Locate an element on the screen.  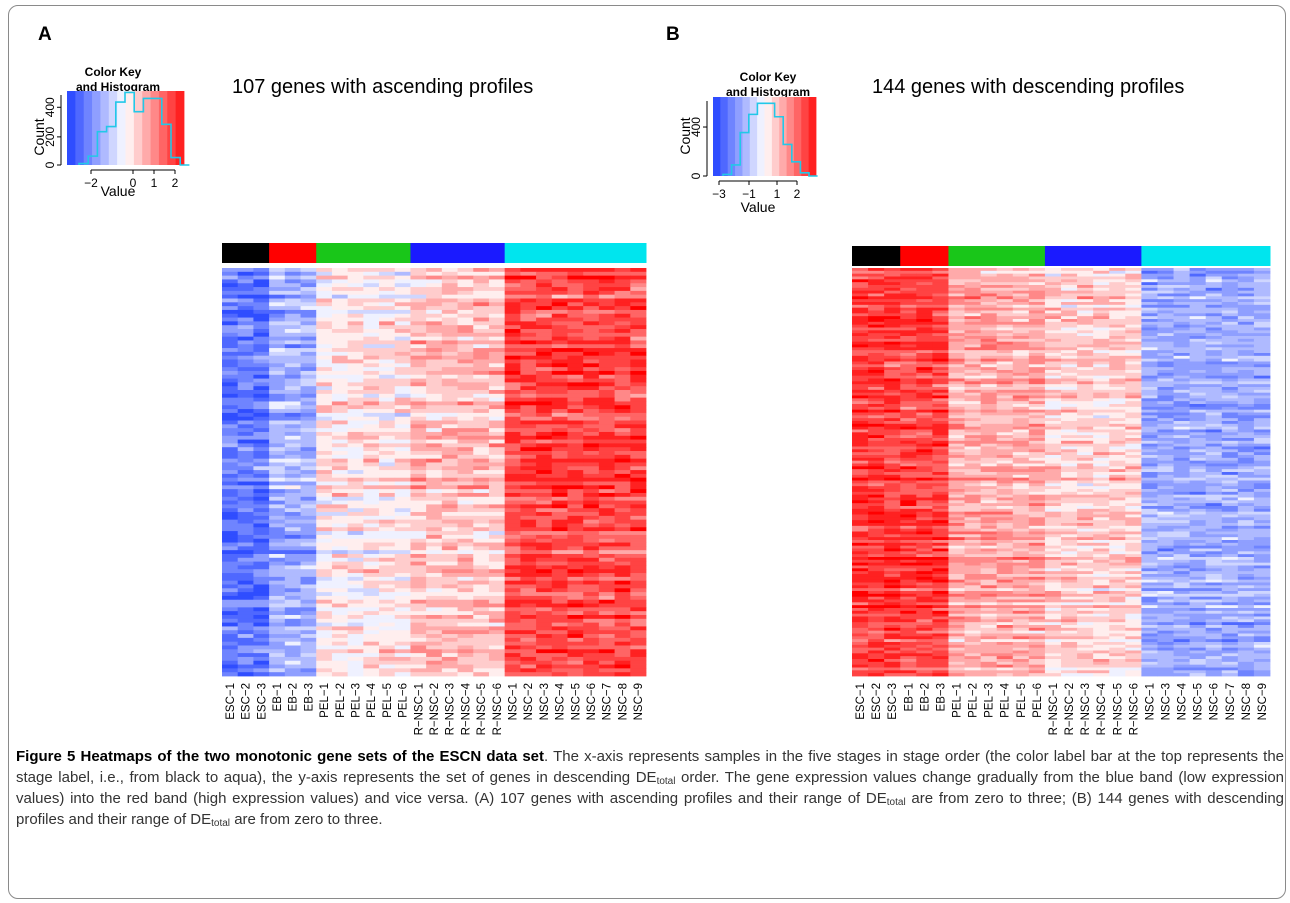
stage-label-bar-segment is located at coordinates (458, 253).